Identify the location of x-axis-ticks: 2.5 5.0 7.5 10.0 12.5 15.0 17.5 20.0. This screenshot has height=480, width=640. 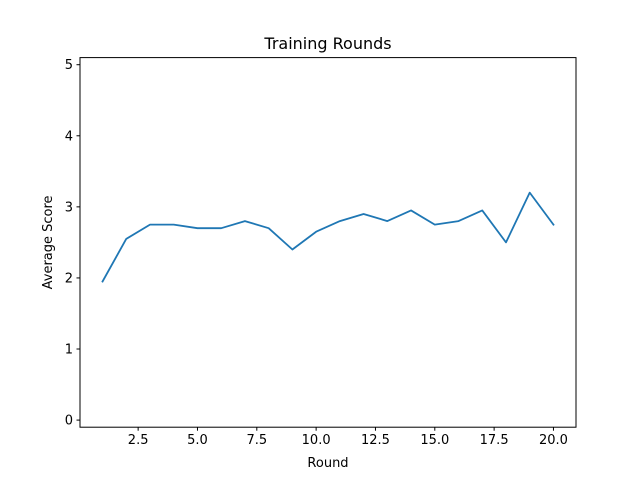
(348, 437).